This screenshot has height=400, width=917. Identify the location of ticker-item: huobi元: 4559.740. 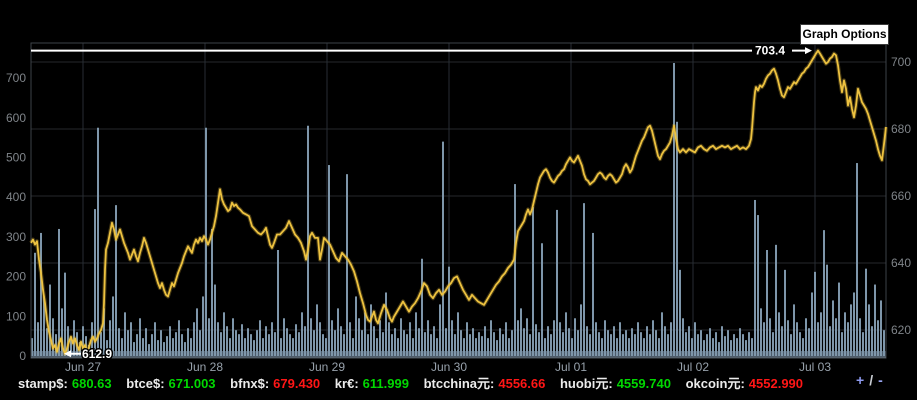
(615, 382).